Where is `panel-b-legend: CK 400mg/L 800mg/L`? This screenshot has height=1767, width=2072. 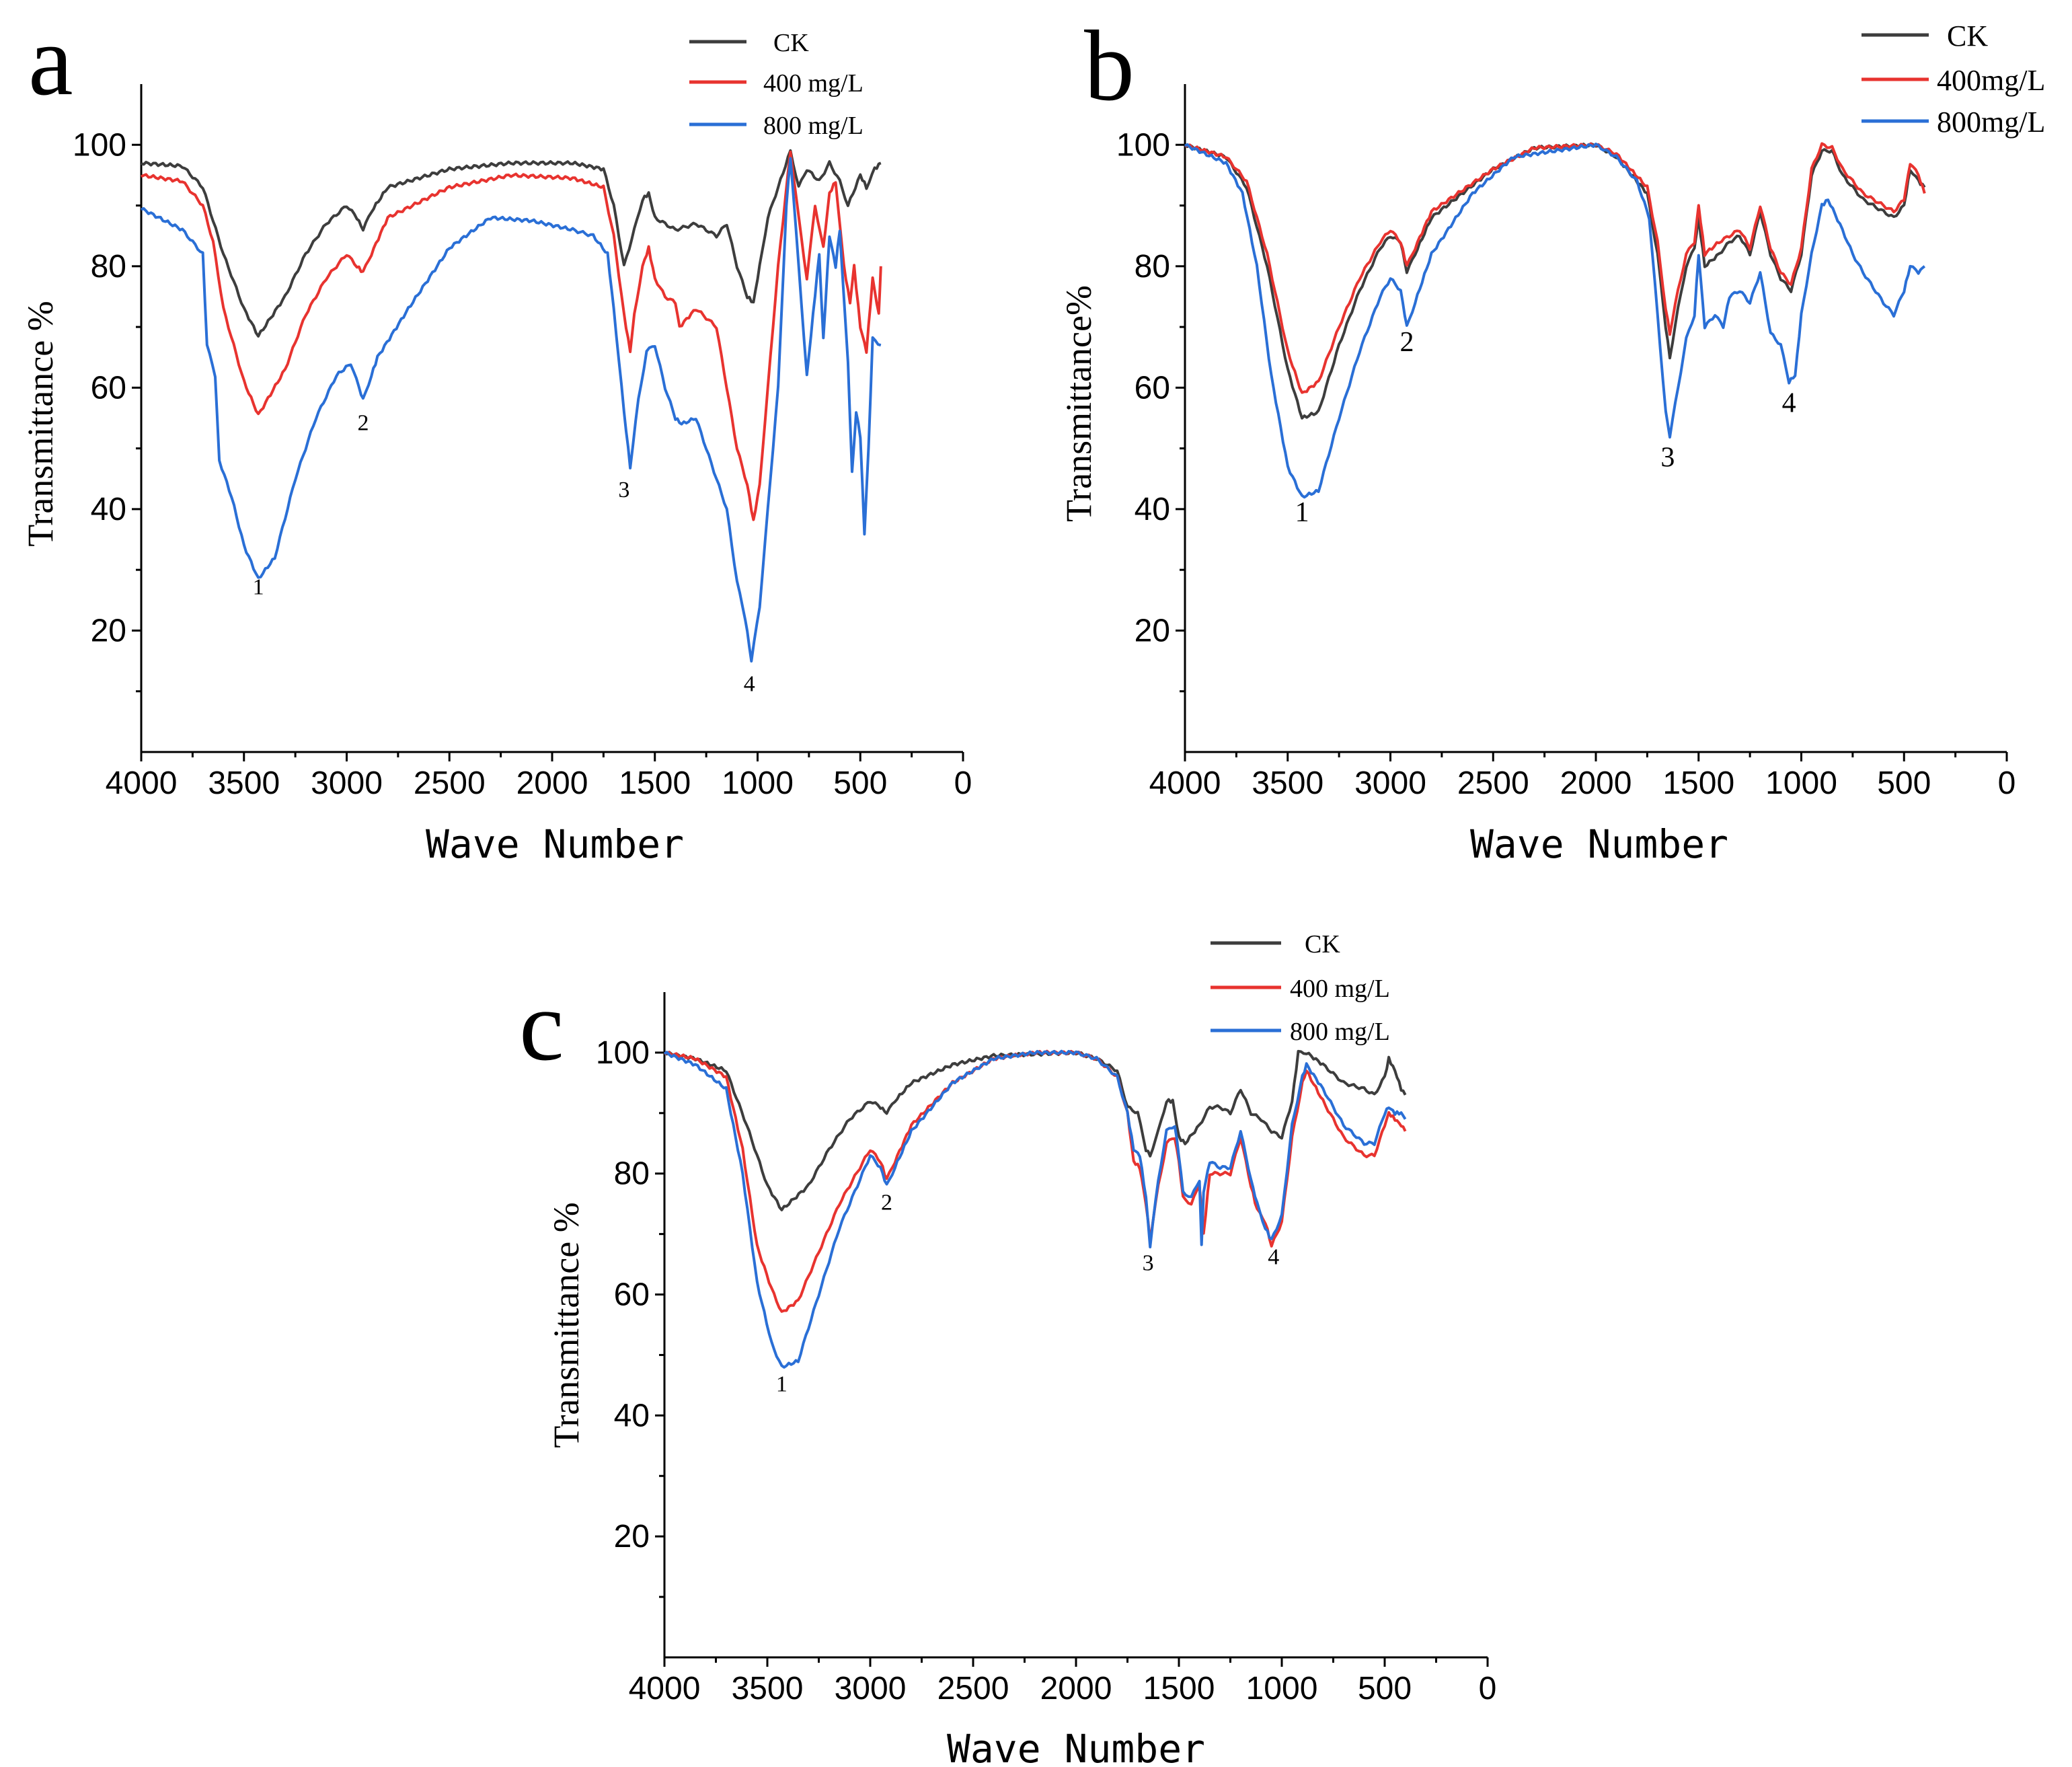
panel-b-legend: CK 400mg/L 800mg/L is located at coordinates (1953, 79).